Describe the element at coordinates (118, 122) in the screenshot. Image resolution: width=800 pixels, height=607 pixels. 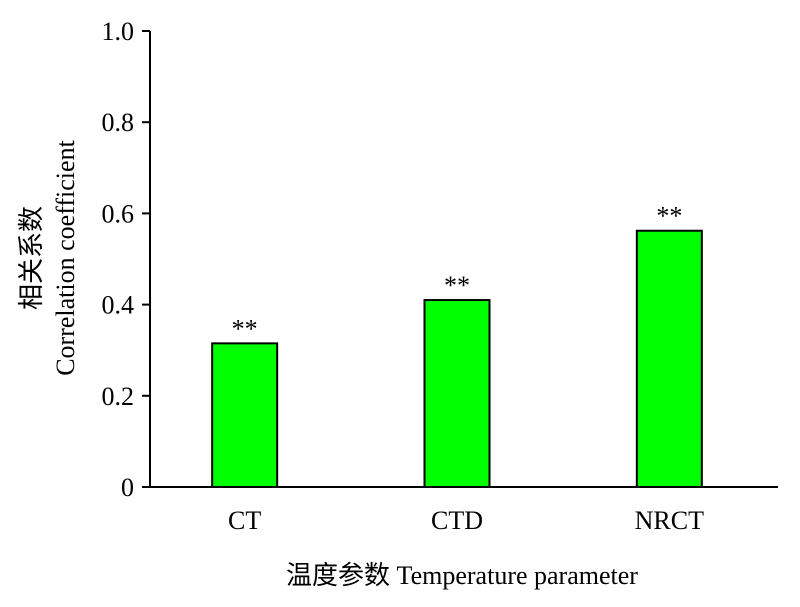
I see `y-tick-label: 0.8` at that location.